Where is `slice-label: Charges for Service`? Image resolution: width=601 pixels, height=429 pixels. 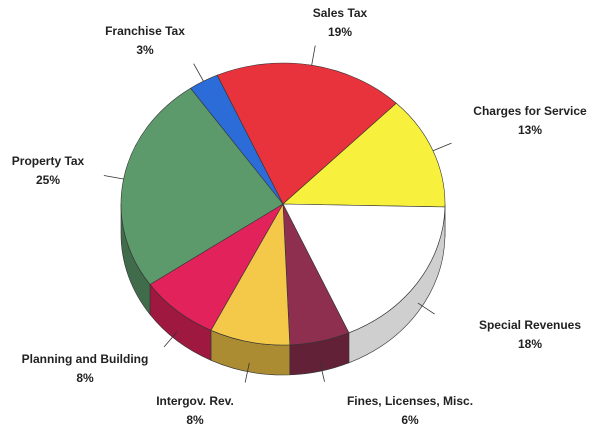
slice-label: Charges for Service is located at coordinates (530, 111).